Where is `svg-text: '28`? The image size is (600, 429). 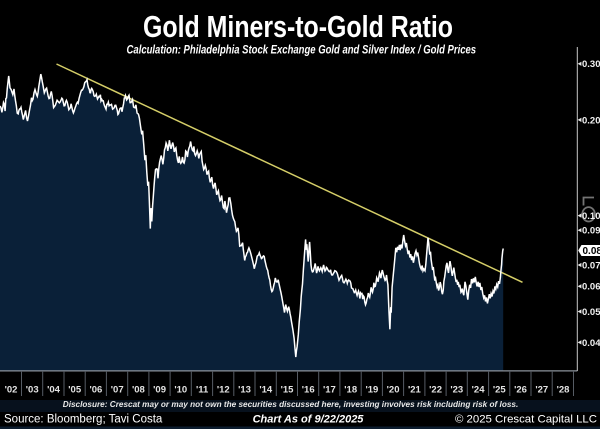
svg-text: '28 is located at coordinates (563, 390).